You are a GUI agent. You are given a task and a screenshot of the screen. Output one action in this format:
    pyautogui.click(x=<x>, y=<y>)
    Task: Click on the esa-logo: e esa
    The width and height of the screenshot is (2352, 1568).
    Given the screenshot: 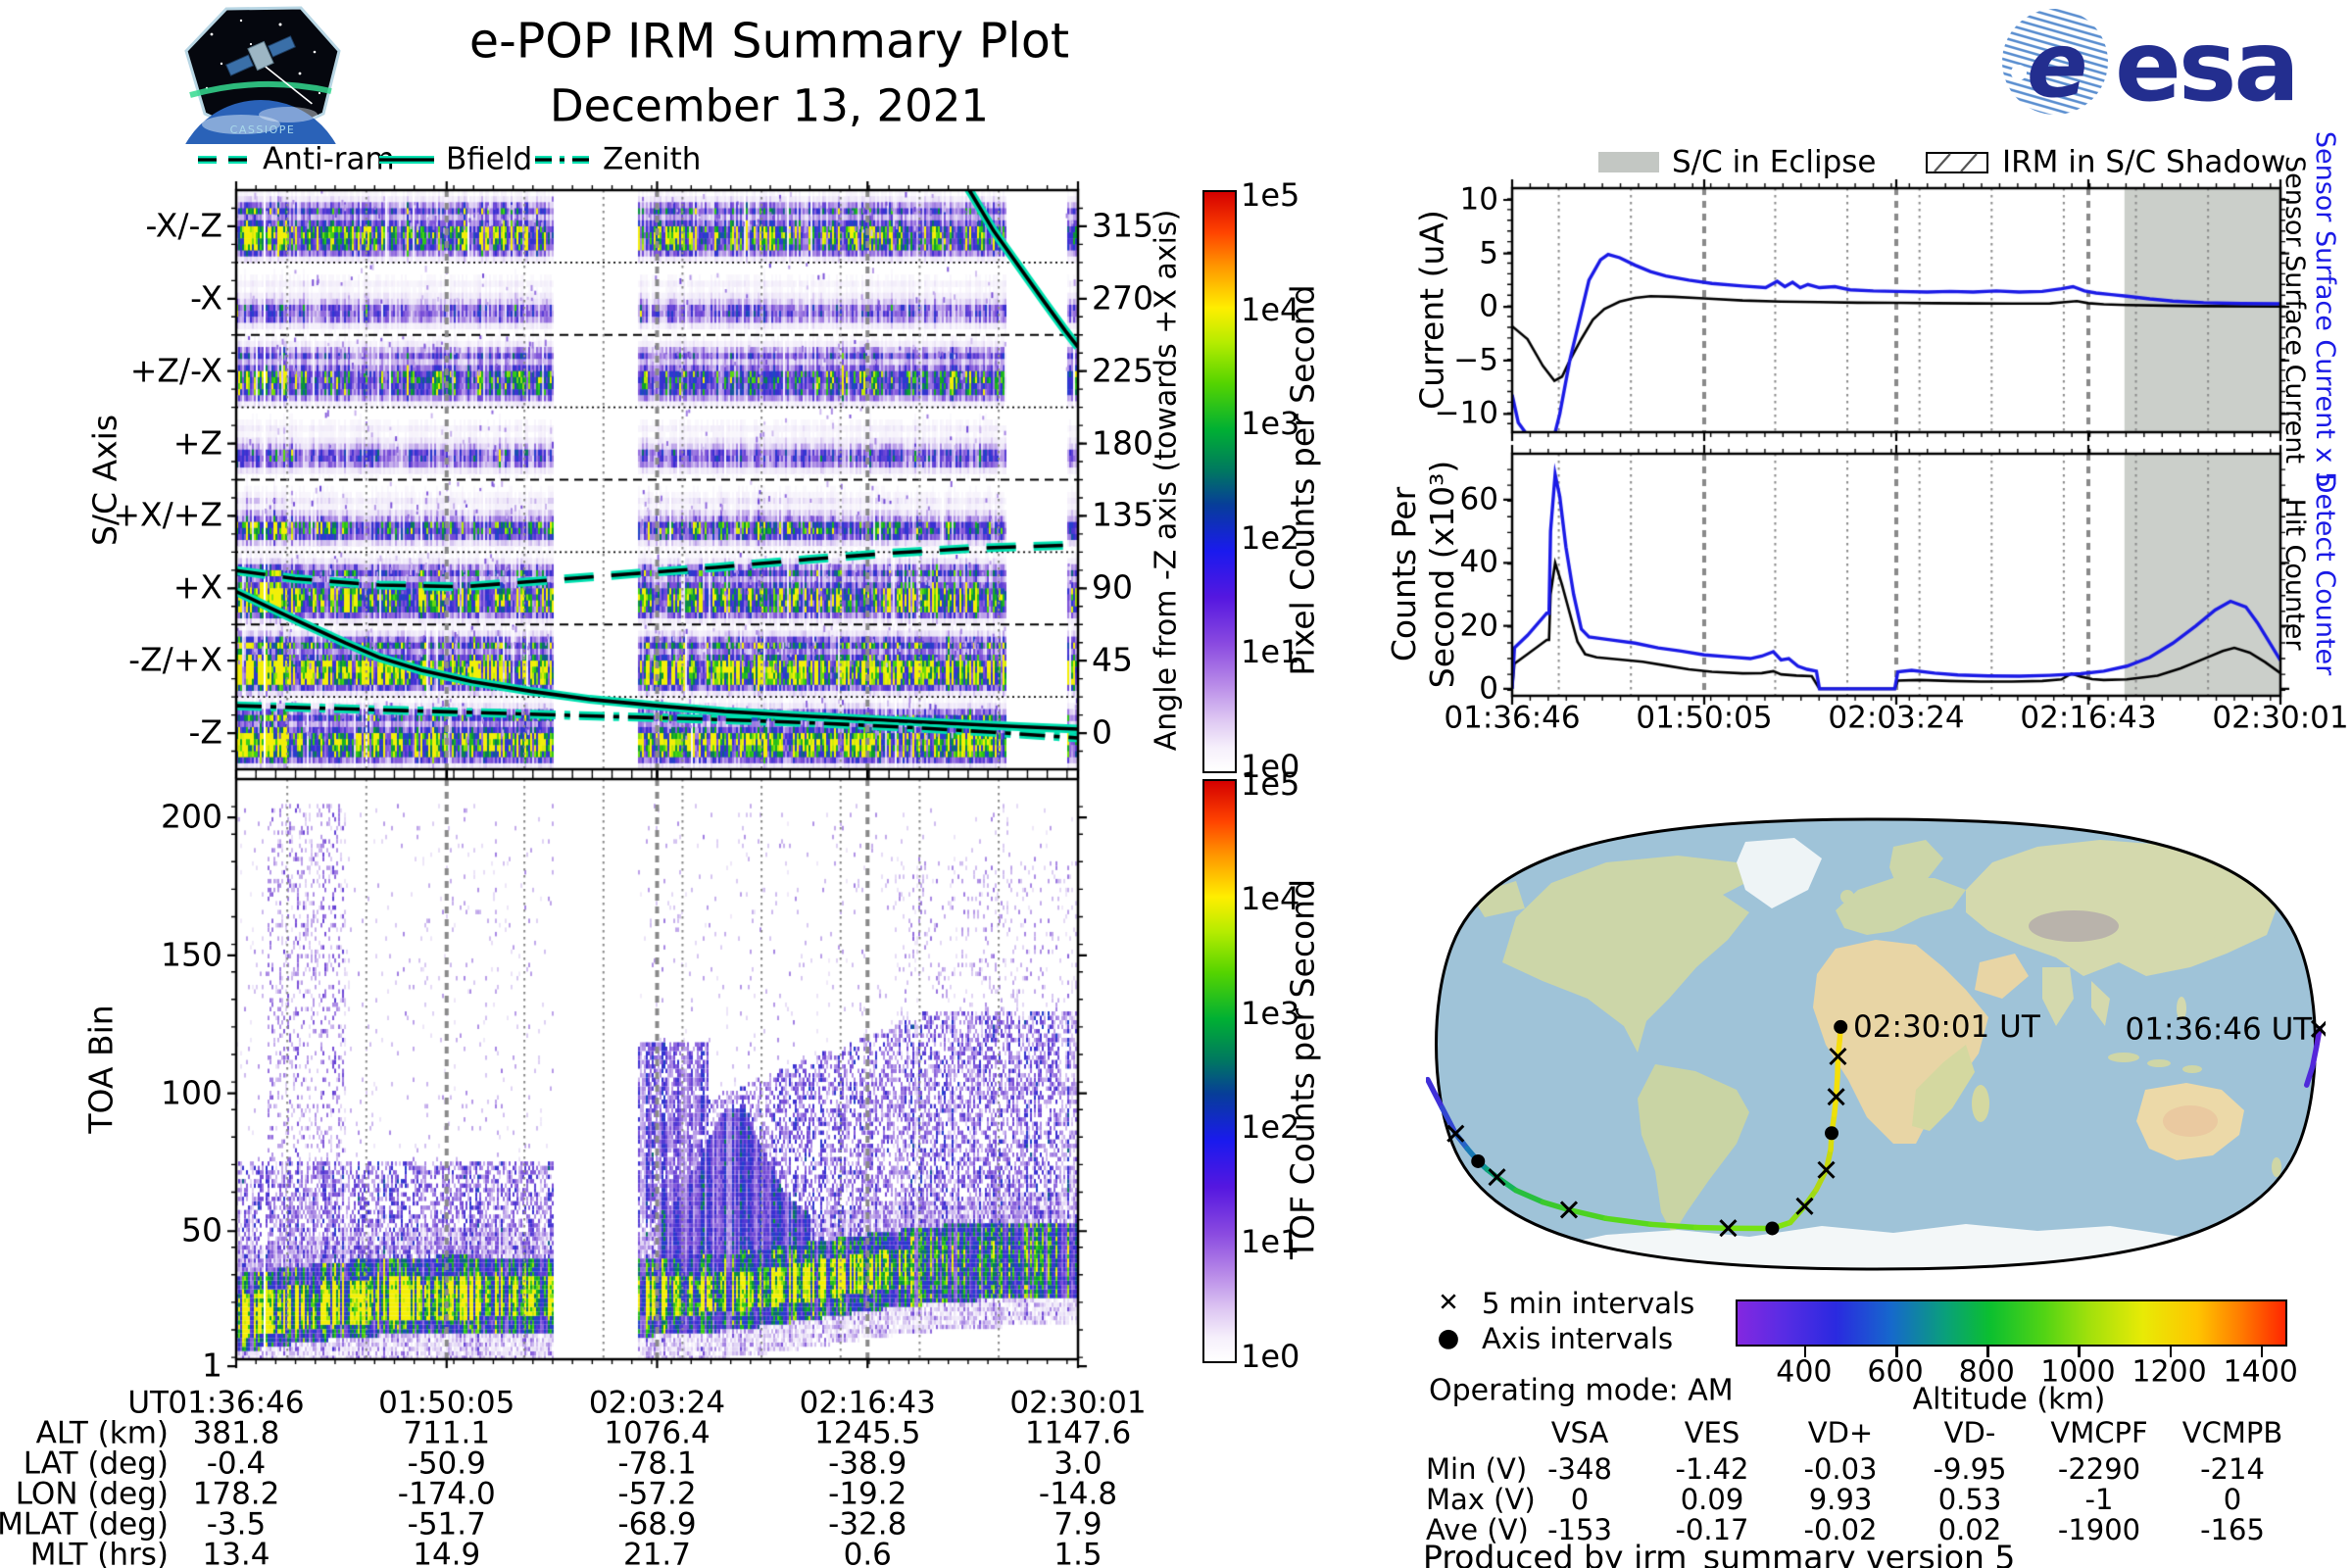 What is the action you would take?
    pyautogui.click(x=2151, y=65)
    